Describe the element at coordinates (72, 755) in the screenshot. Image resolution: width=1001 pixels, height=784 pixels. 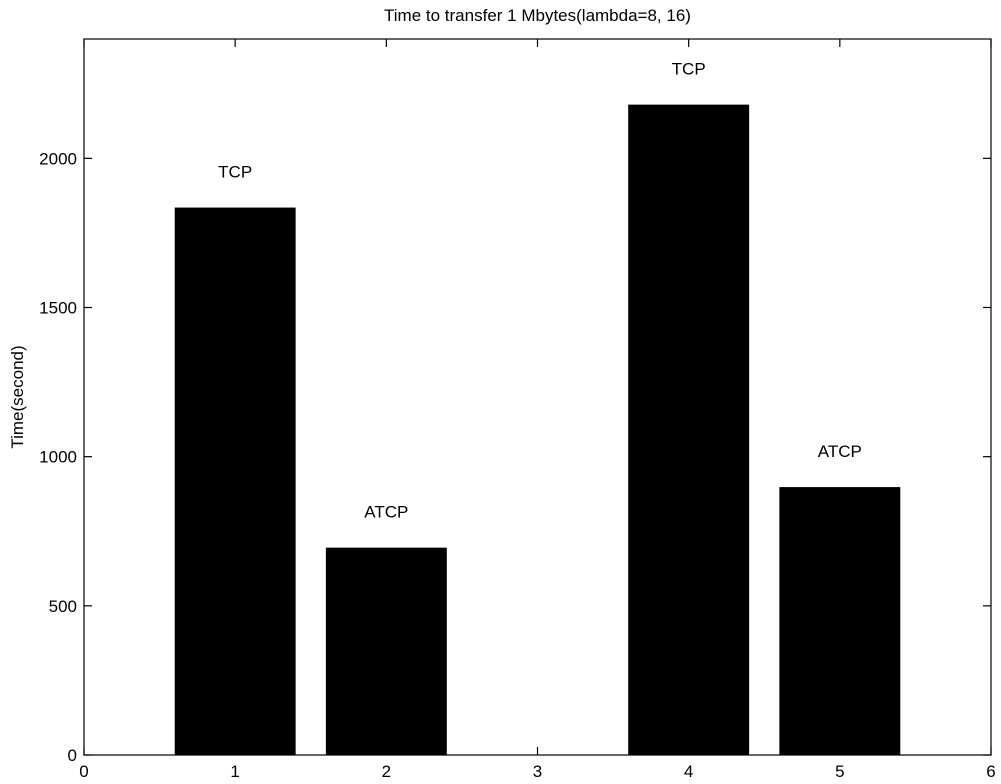
I see `y-tick-label: 0` at that location.